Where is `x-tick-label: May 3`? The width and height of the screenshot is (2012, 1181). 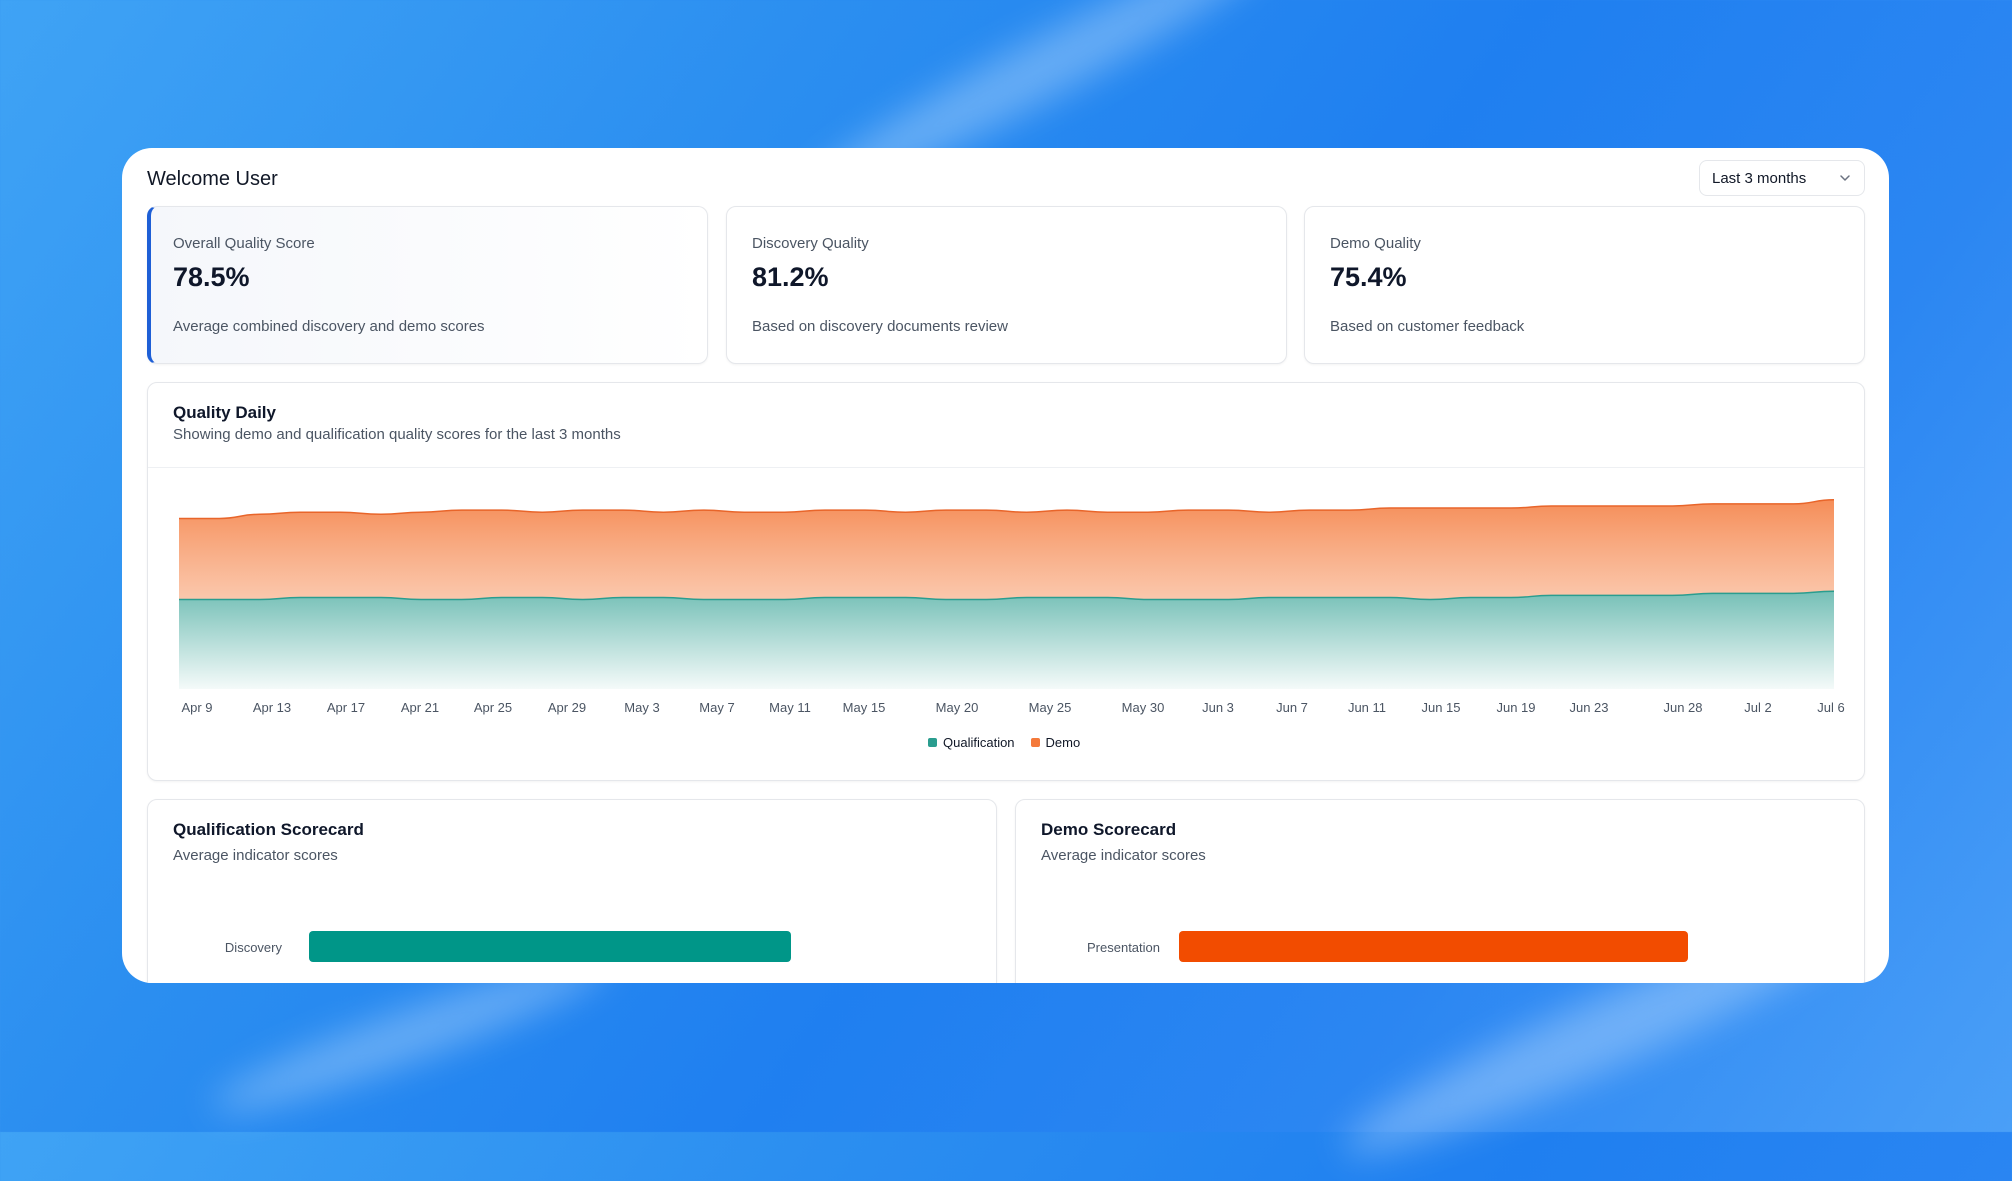 x-tick-label: May 3 is located at coordinates (641, 707).